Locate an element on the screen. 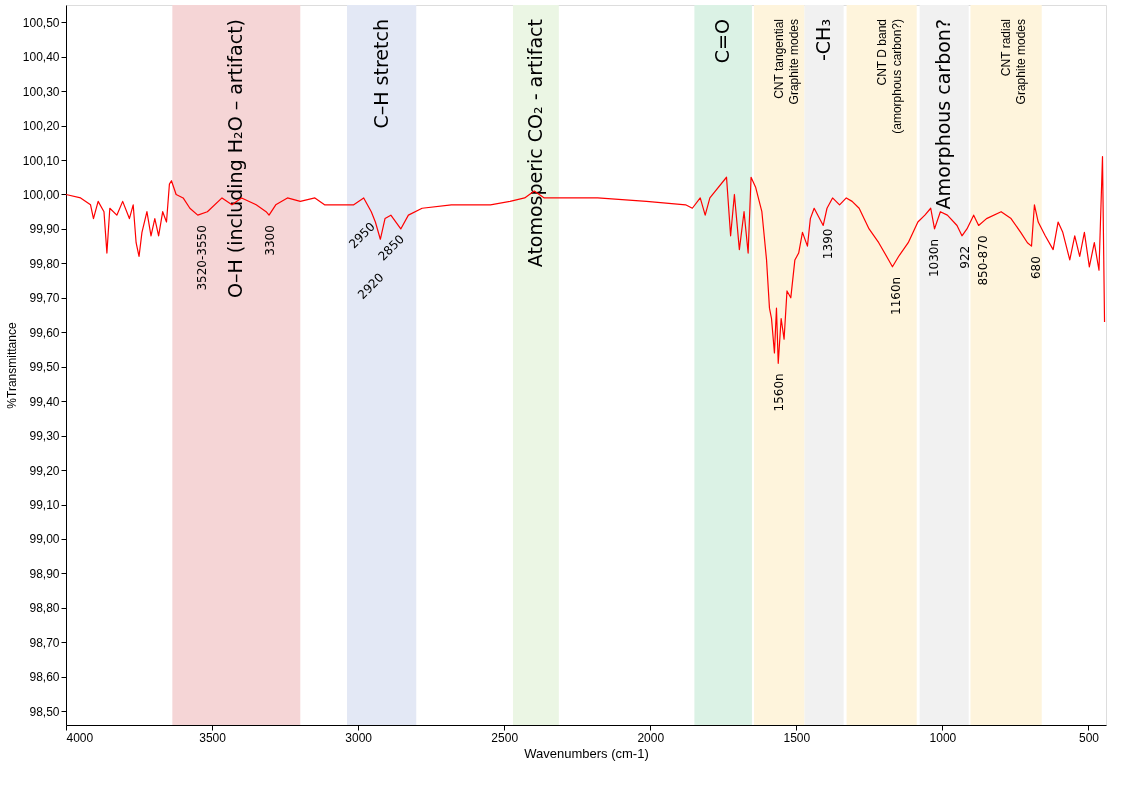  x-axis-title: Wavenumbers (cm-1) is located at coordinates (586, 753).